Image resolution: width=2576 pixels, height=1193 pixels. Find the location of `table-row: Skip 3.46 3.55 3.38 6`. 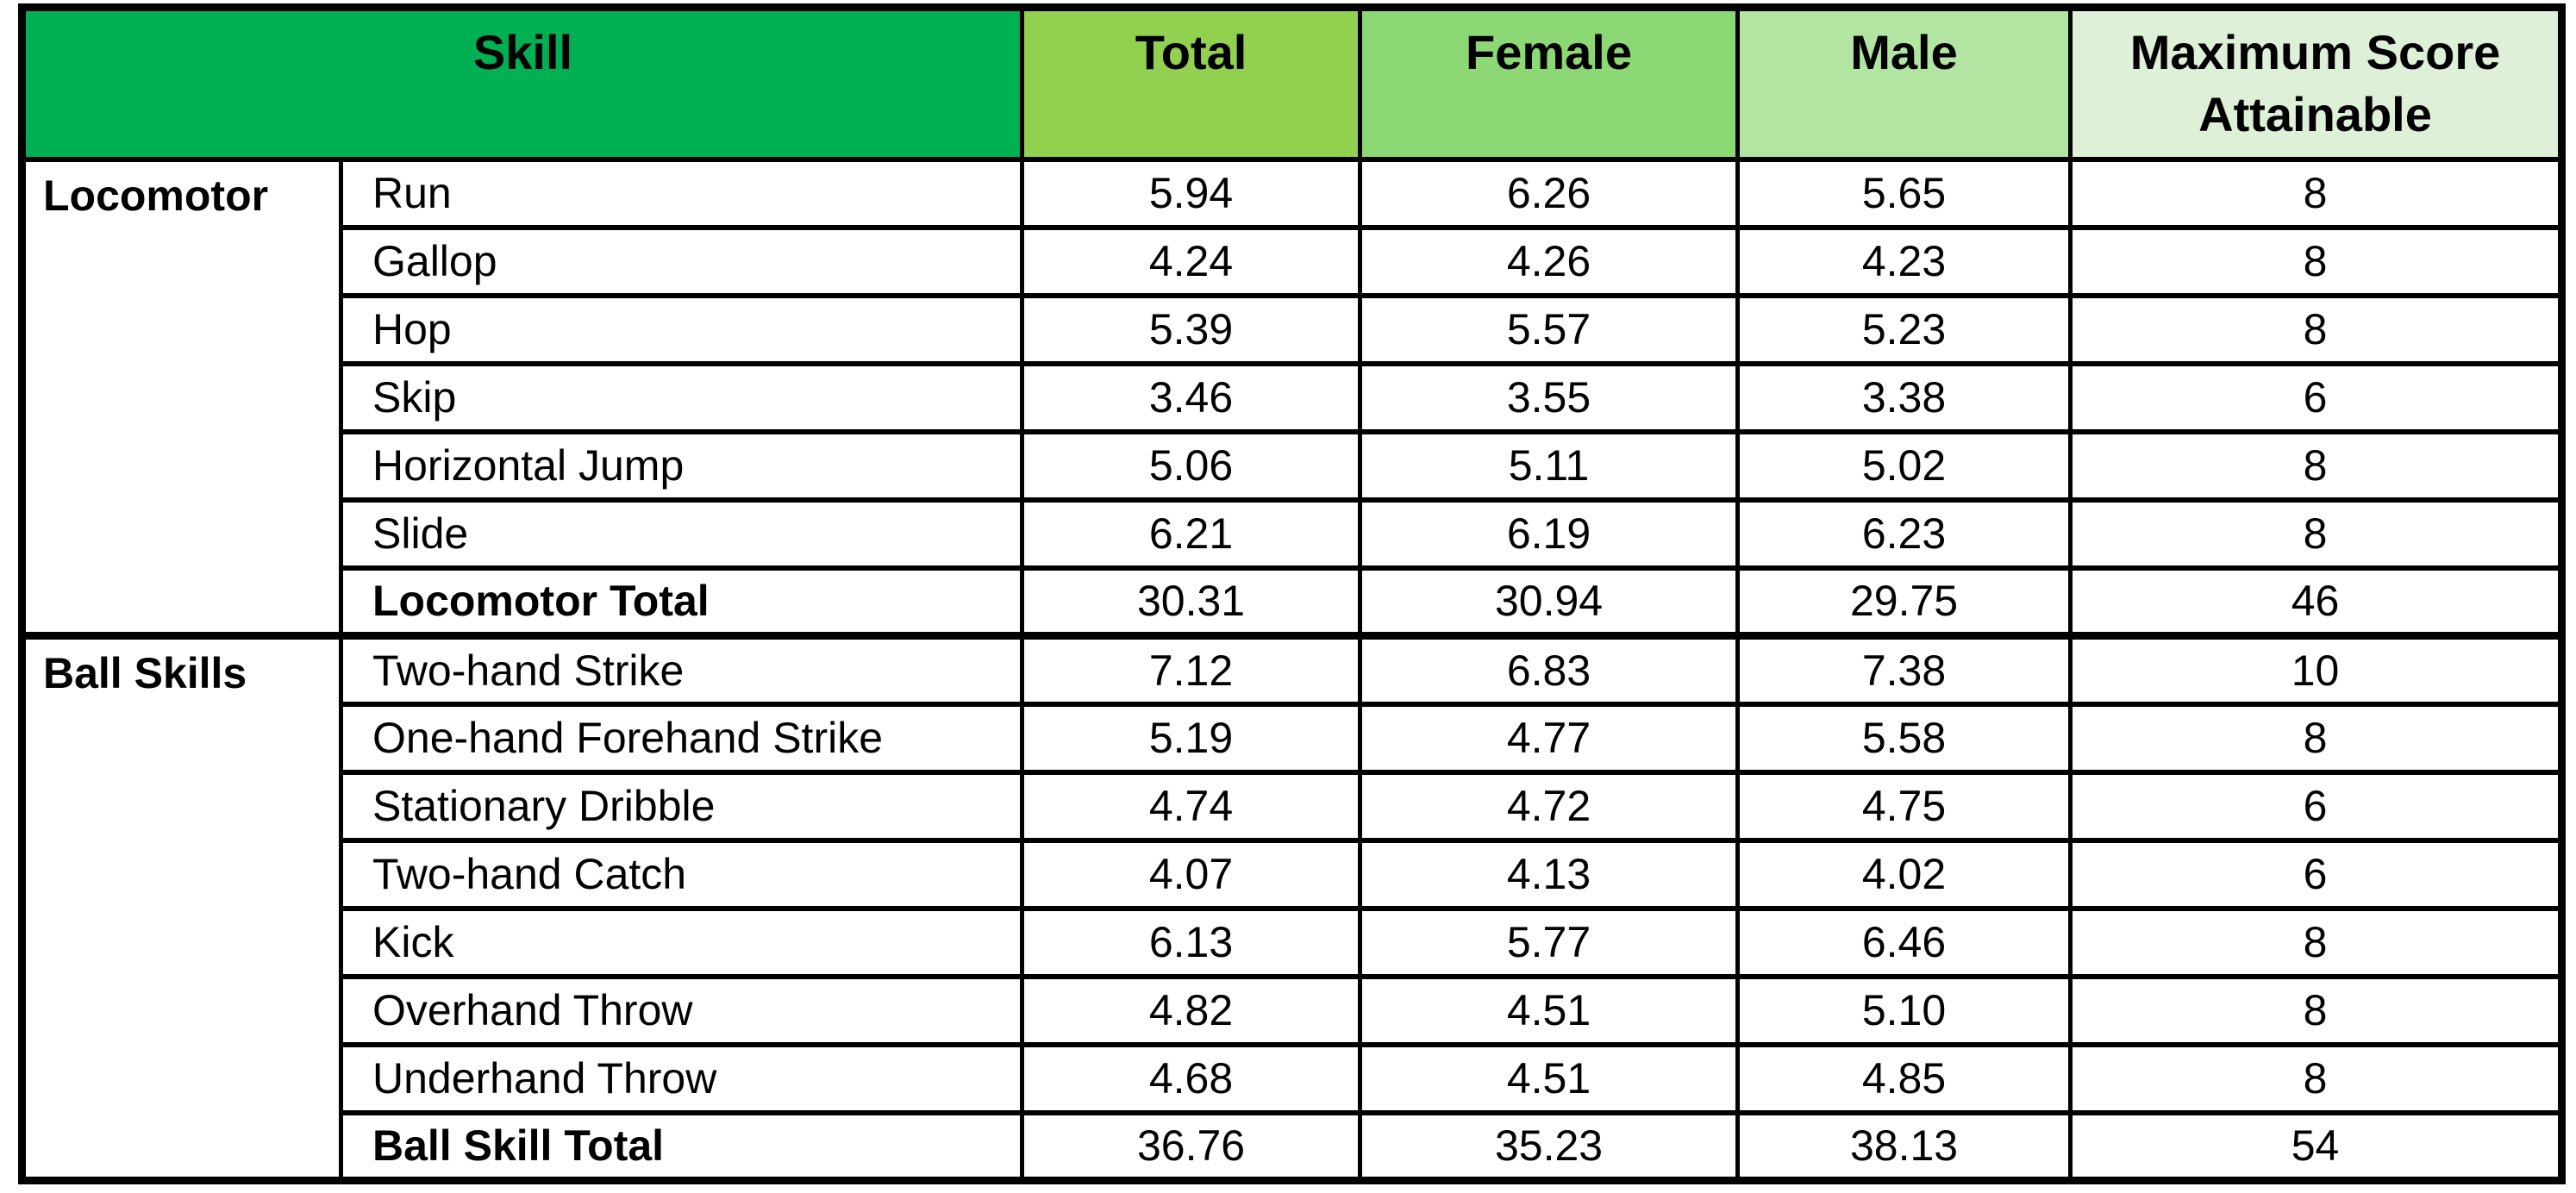

table-row: Skip 3.46 3.55 3.38 6 is located at coordinates (1293, 397).